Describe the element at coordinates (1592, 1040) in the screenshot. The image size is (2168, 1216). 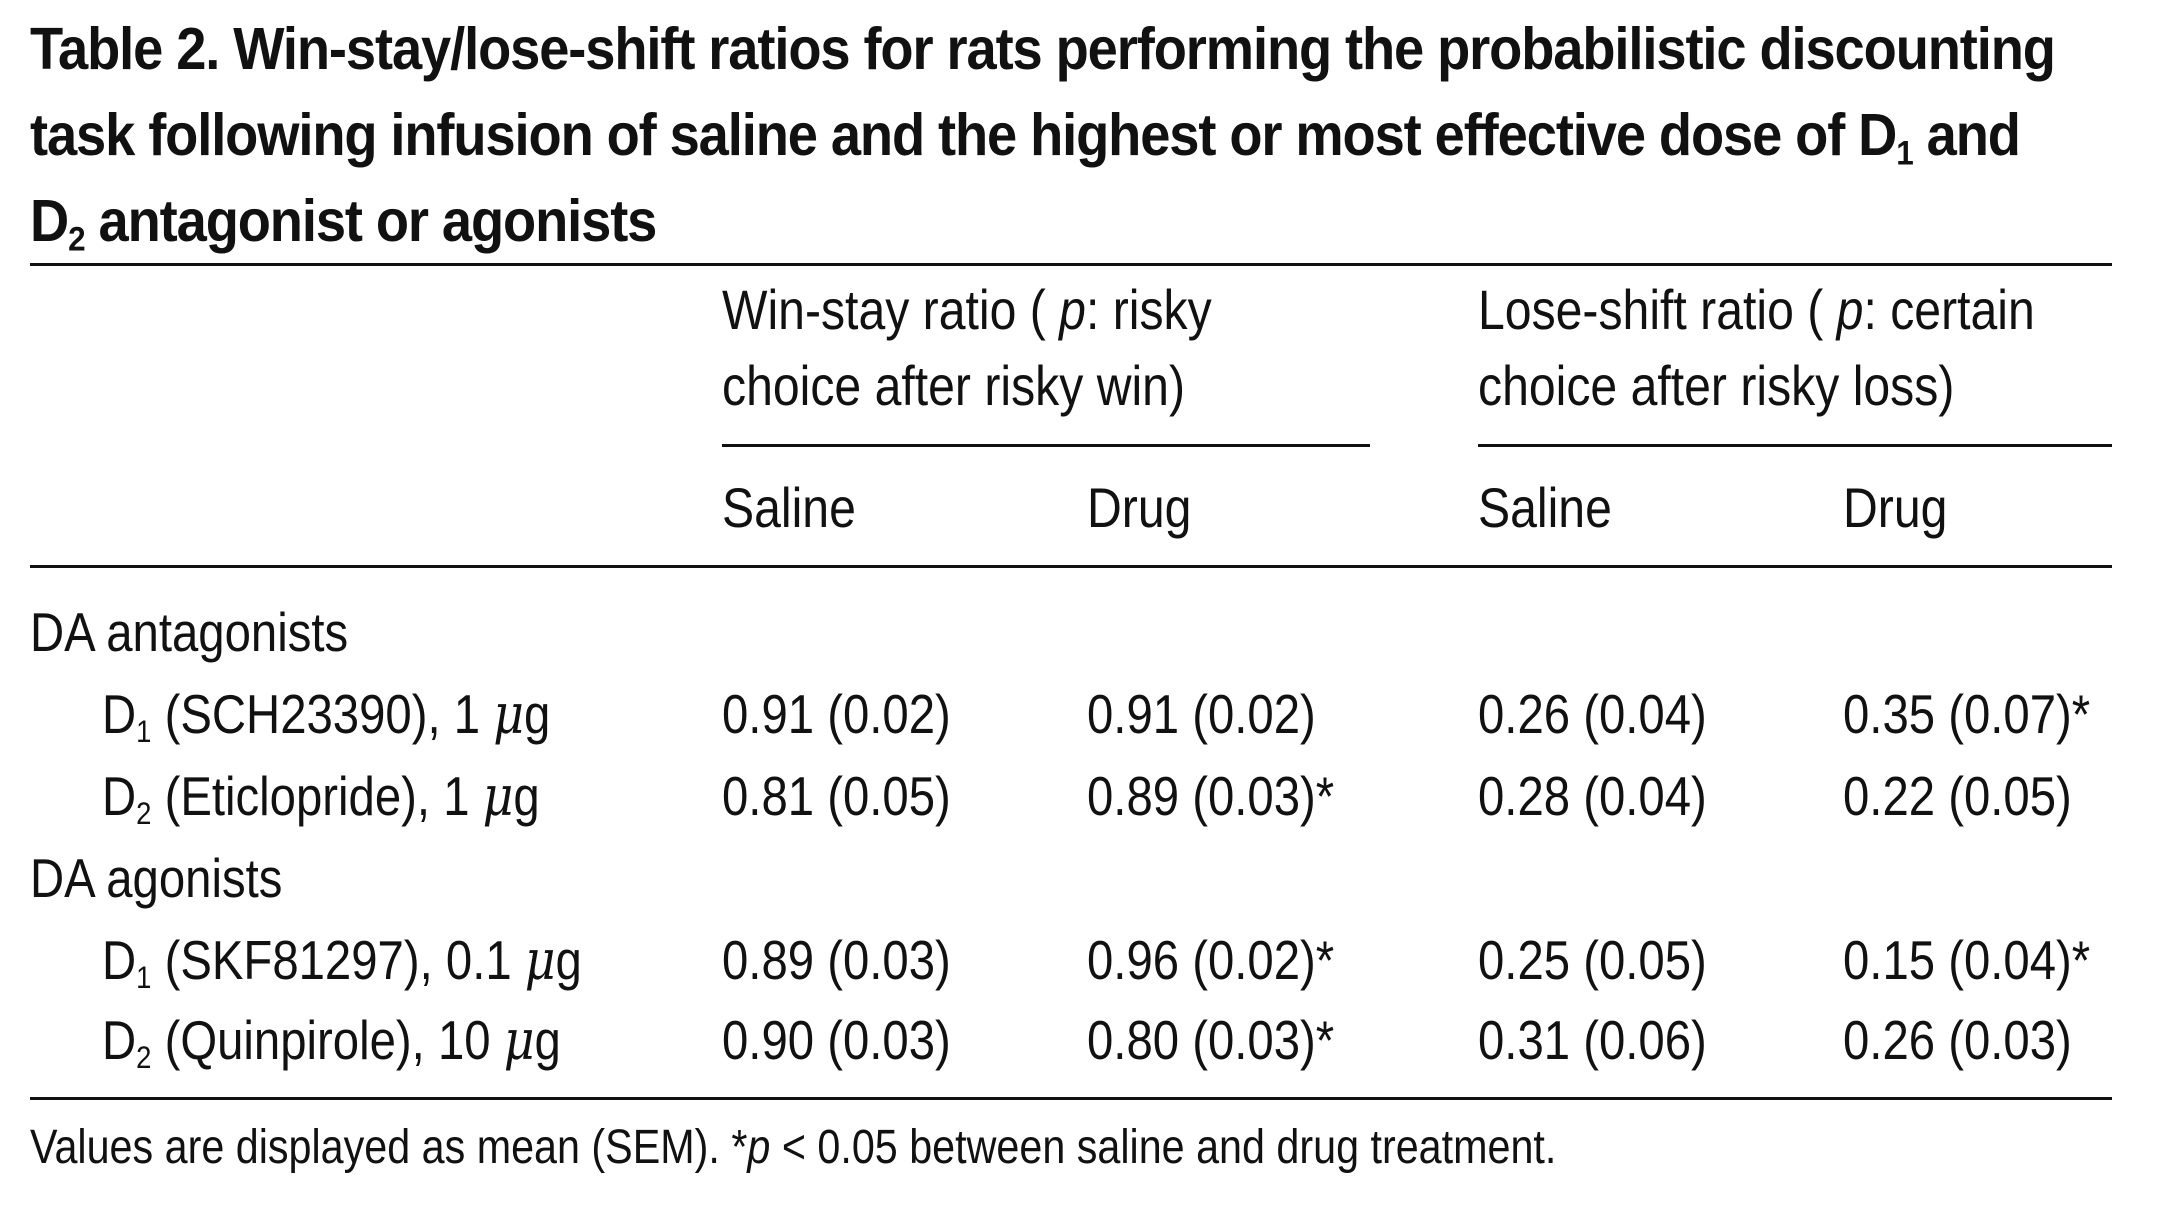
I see `table-cell: 0.31 (0.06)` at that location.